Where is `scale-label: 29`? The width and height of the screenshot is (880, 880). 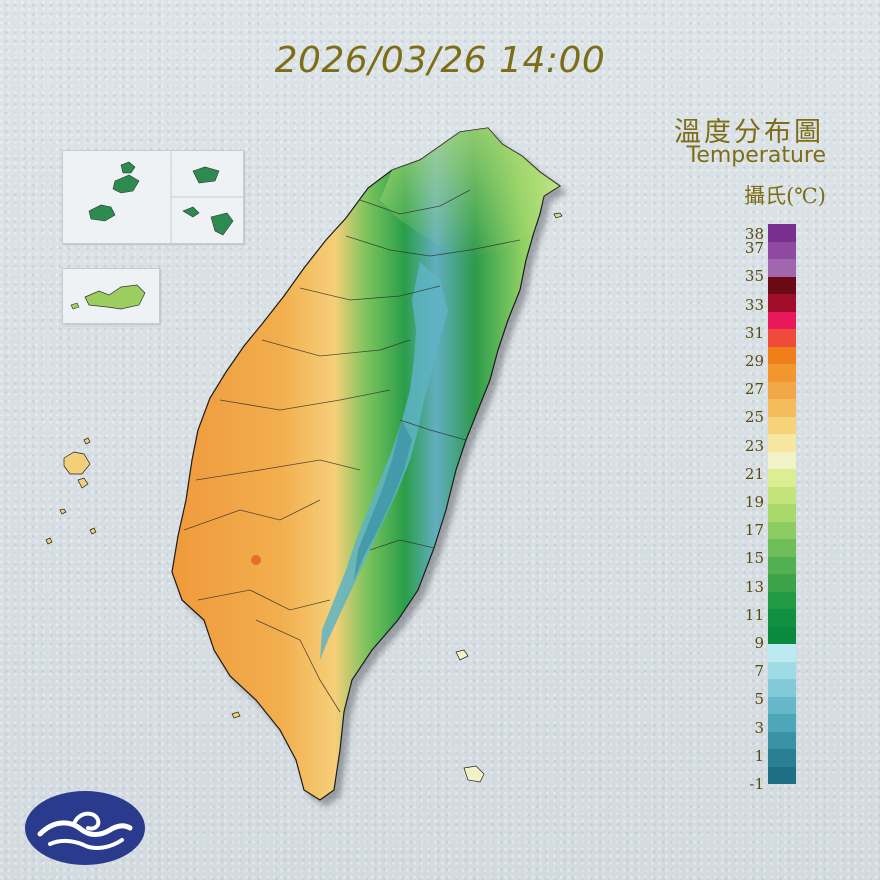
scale-label: 29 is located at coordinates (754, 360).